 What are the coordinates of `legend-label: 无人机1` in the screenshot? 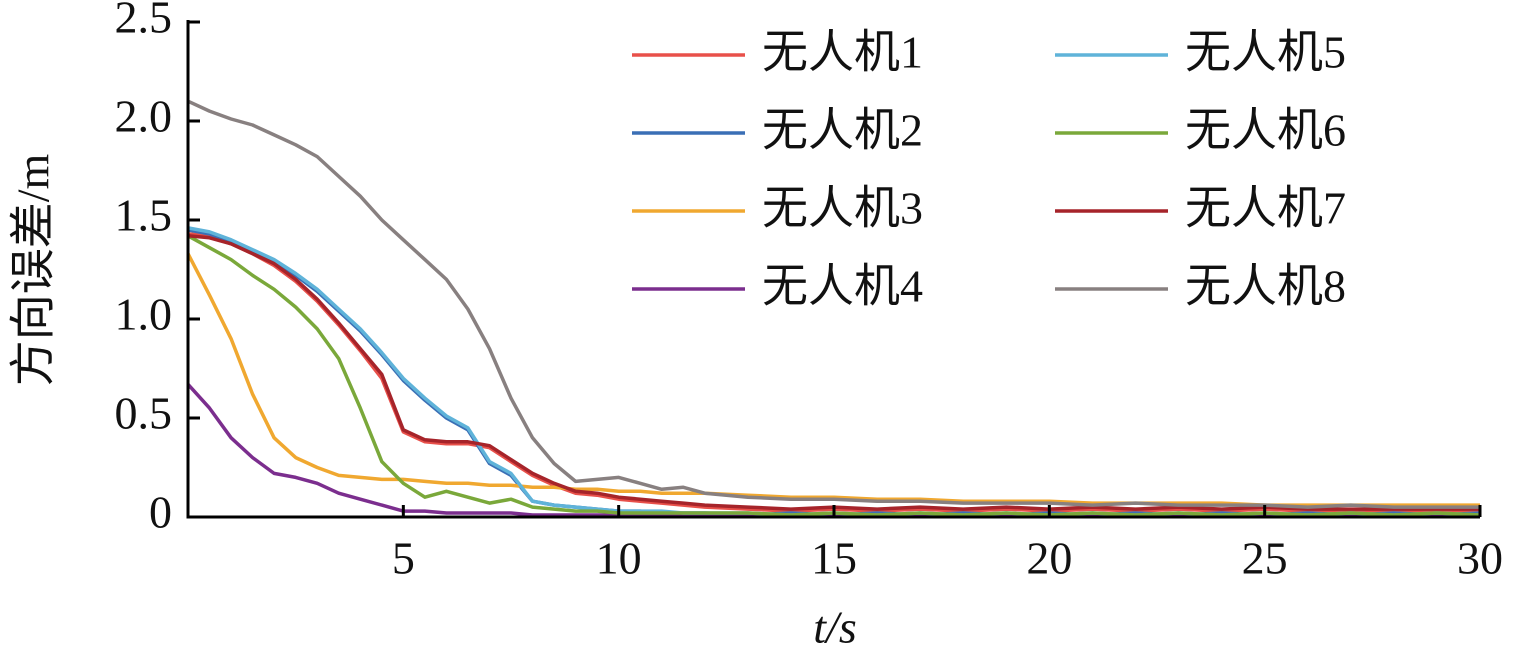 It's located at (842, 52).